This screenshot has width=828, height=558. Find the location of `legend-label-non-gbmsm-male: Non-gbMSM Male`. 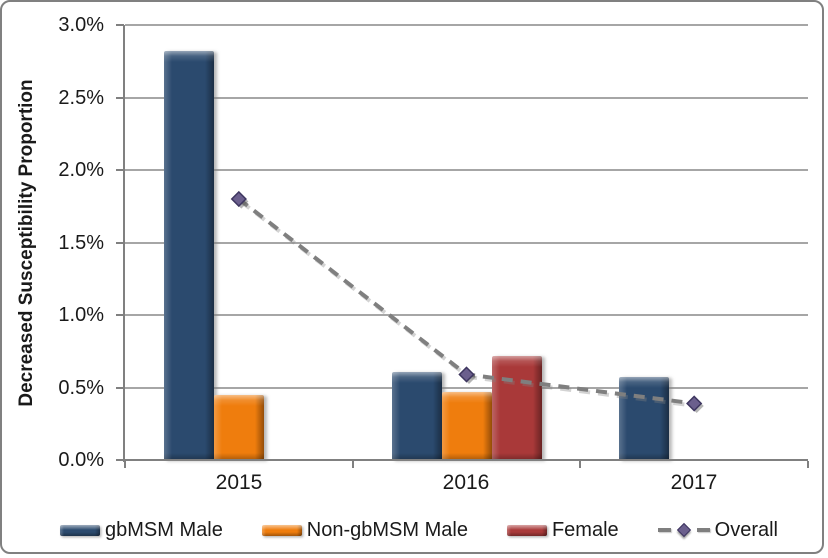

legend-label-non-gbmsm-male: Non-gbMSM Male is located at coordinates (387, 529).